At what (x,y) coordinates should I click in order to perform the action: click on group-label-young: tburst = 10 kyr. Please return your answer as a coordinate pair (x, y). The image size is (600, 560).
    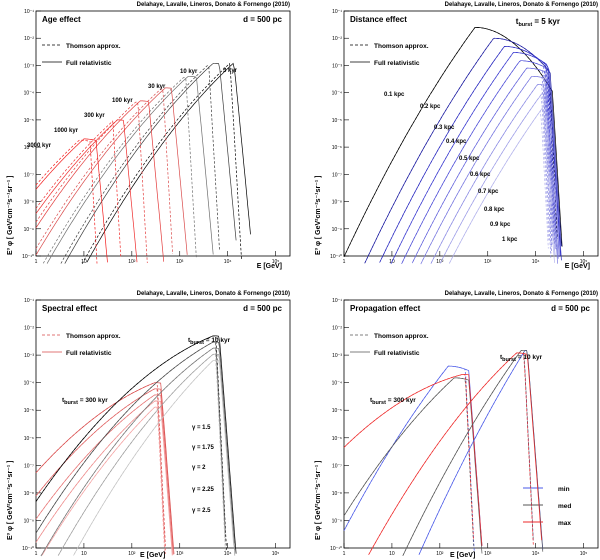
    Looking at the image, I should click on (209, 341).